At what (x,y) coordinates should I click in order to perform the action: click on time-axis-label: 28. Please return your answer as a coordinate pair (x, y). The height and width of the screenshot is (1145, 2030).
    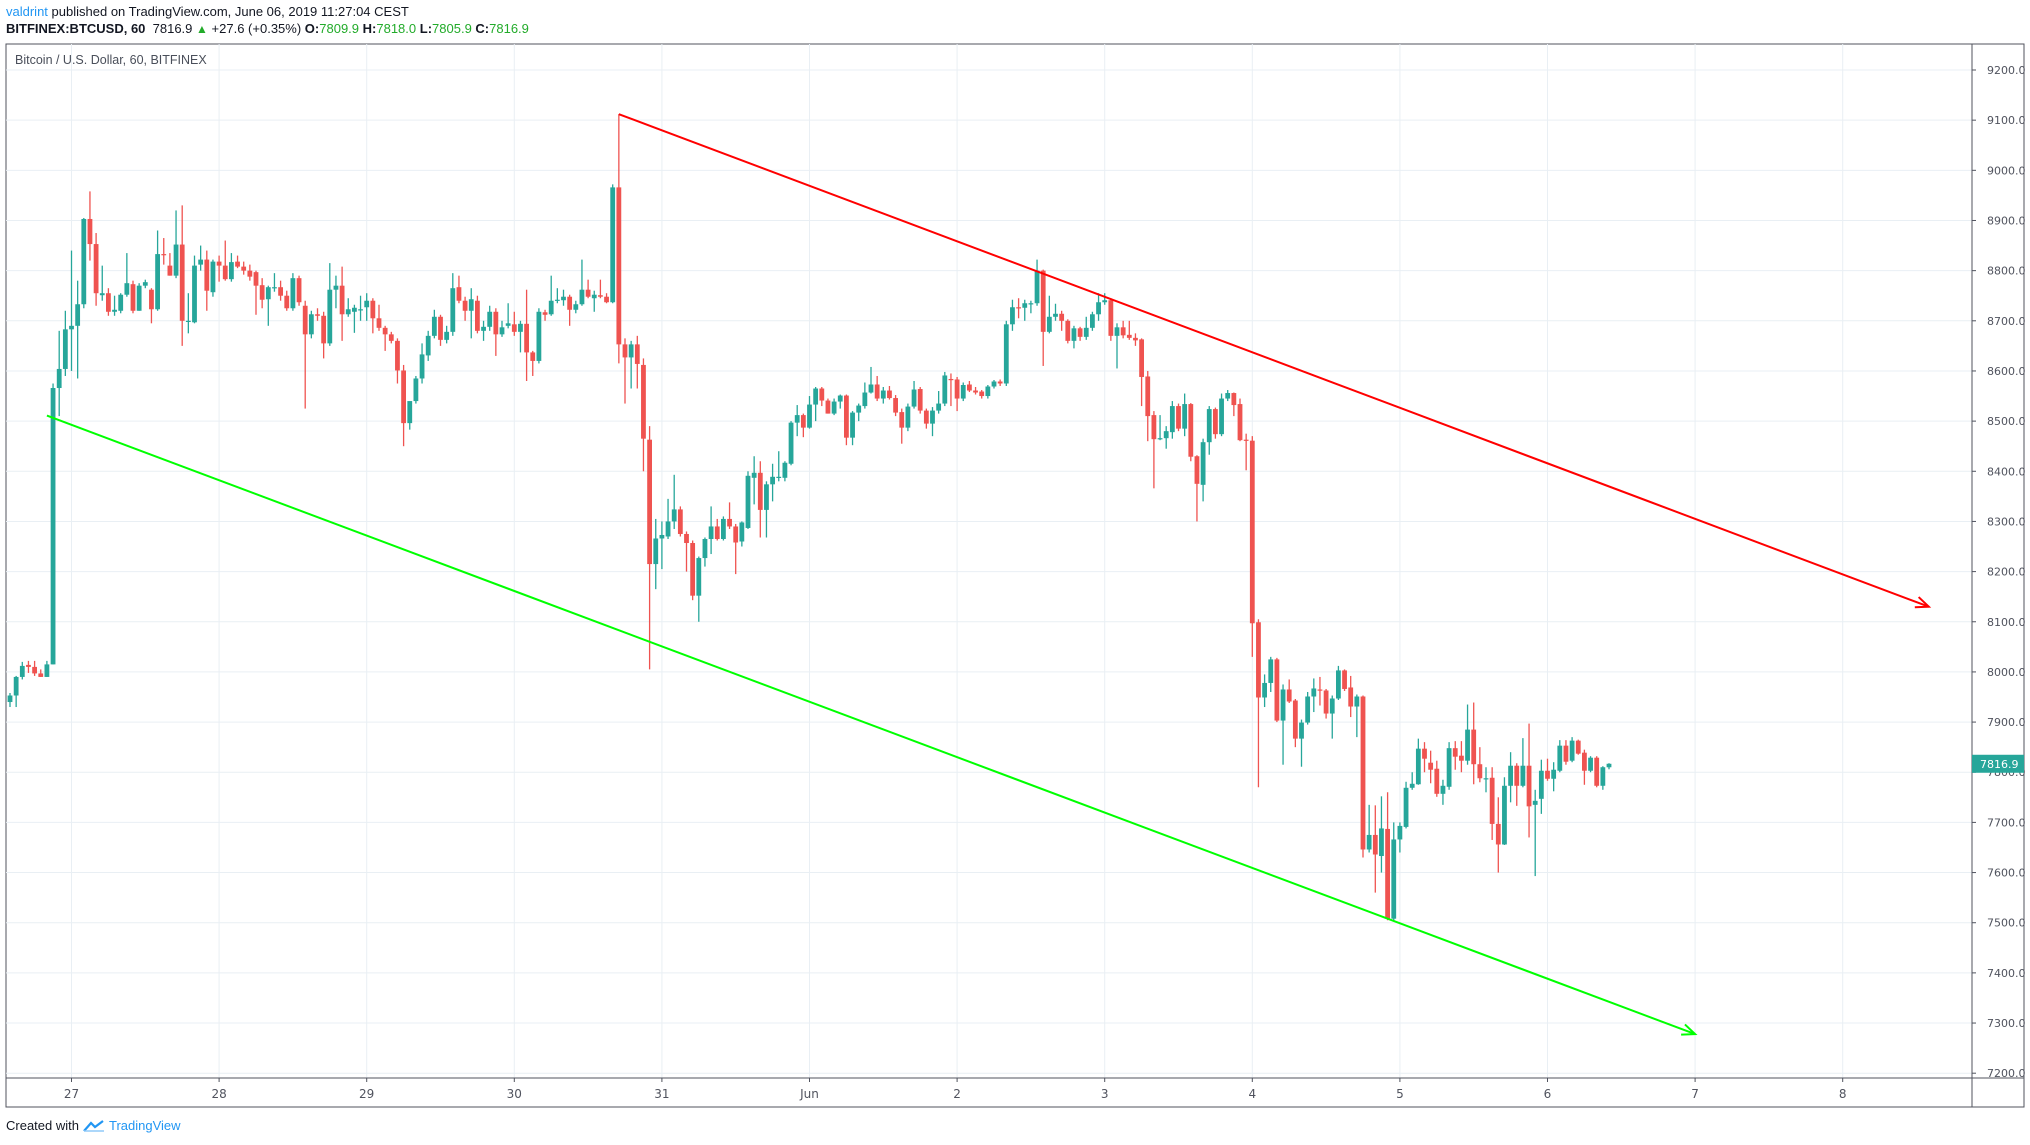
    Looking at the image, I should click on (218, 1094).